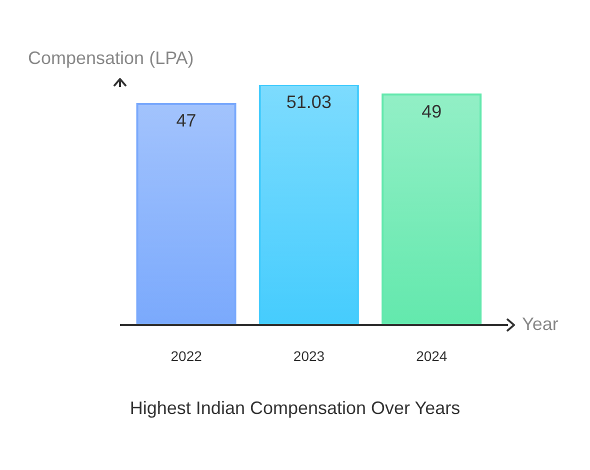  Describe the element at coordinates (186, 356) in the screenshot. I see `x-tick-label: 2022` at that location.